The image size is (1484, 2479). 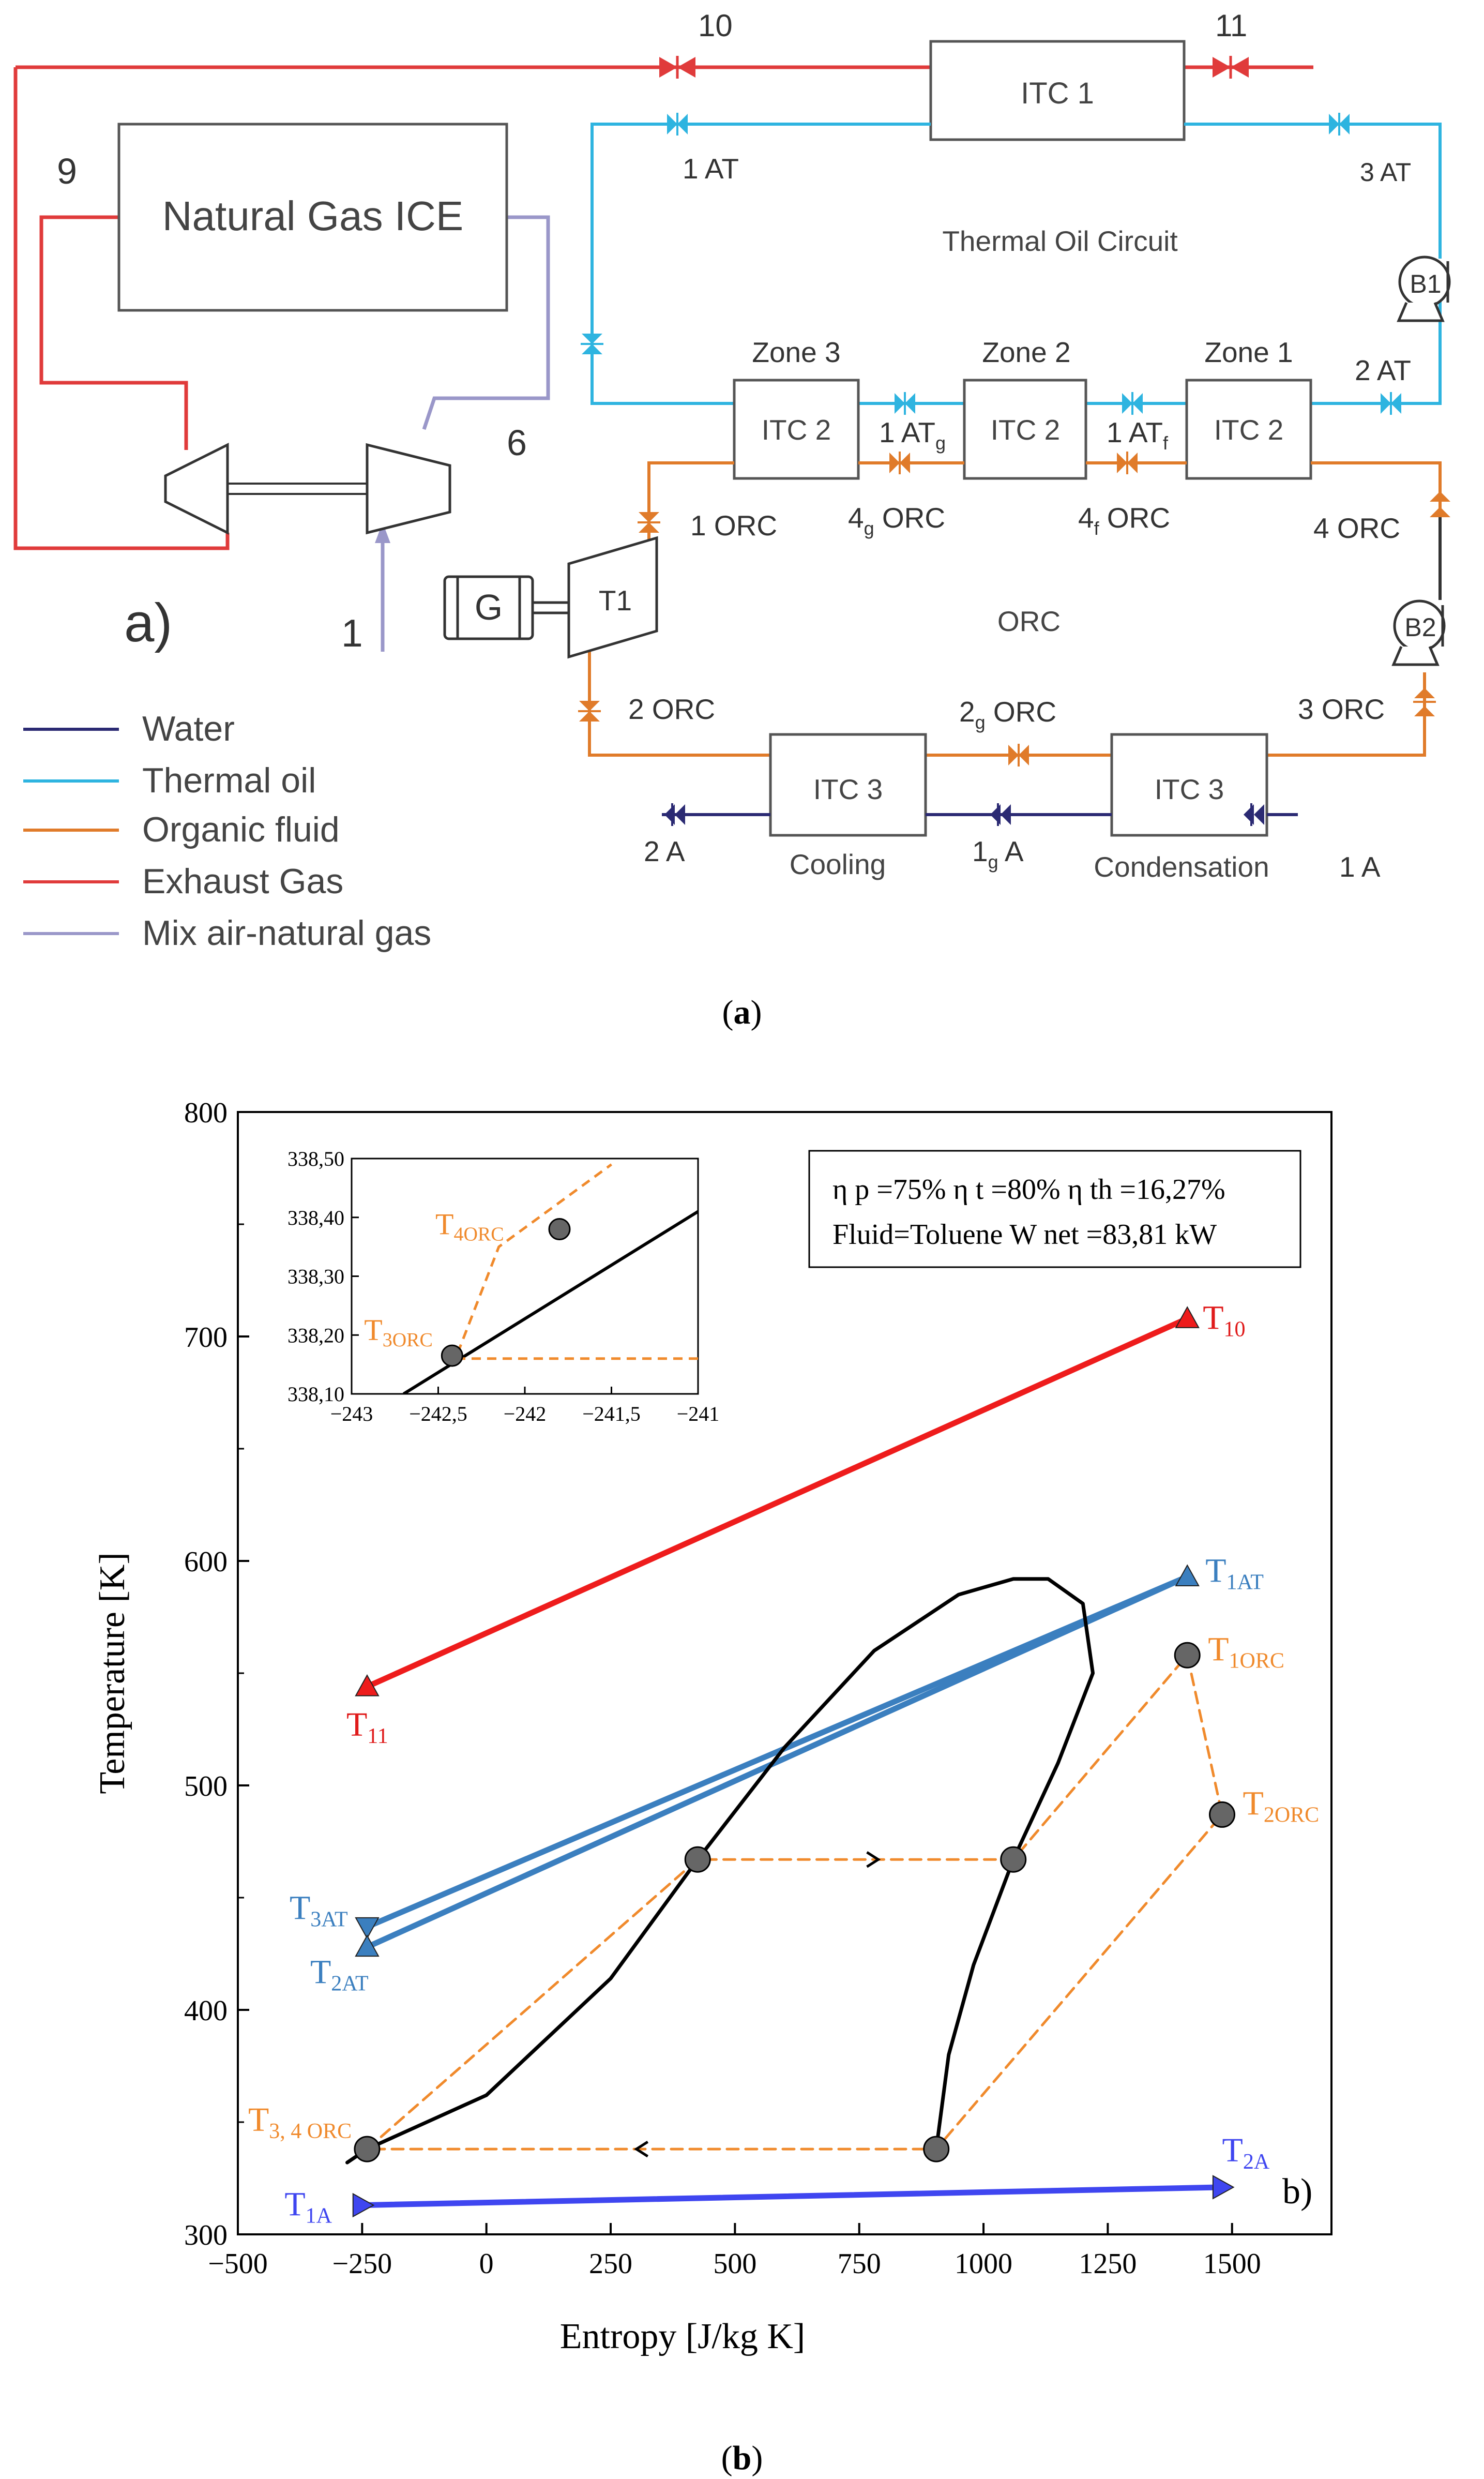 What do you see at coordinates (715, 25) in the screenshot?
I see `node-10: 10` at bounding box center [715, 25].